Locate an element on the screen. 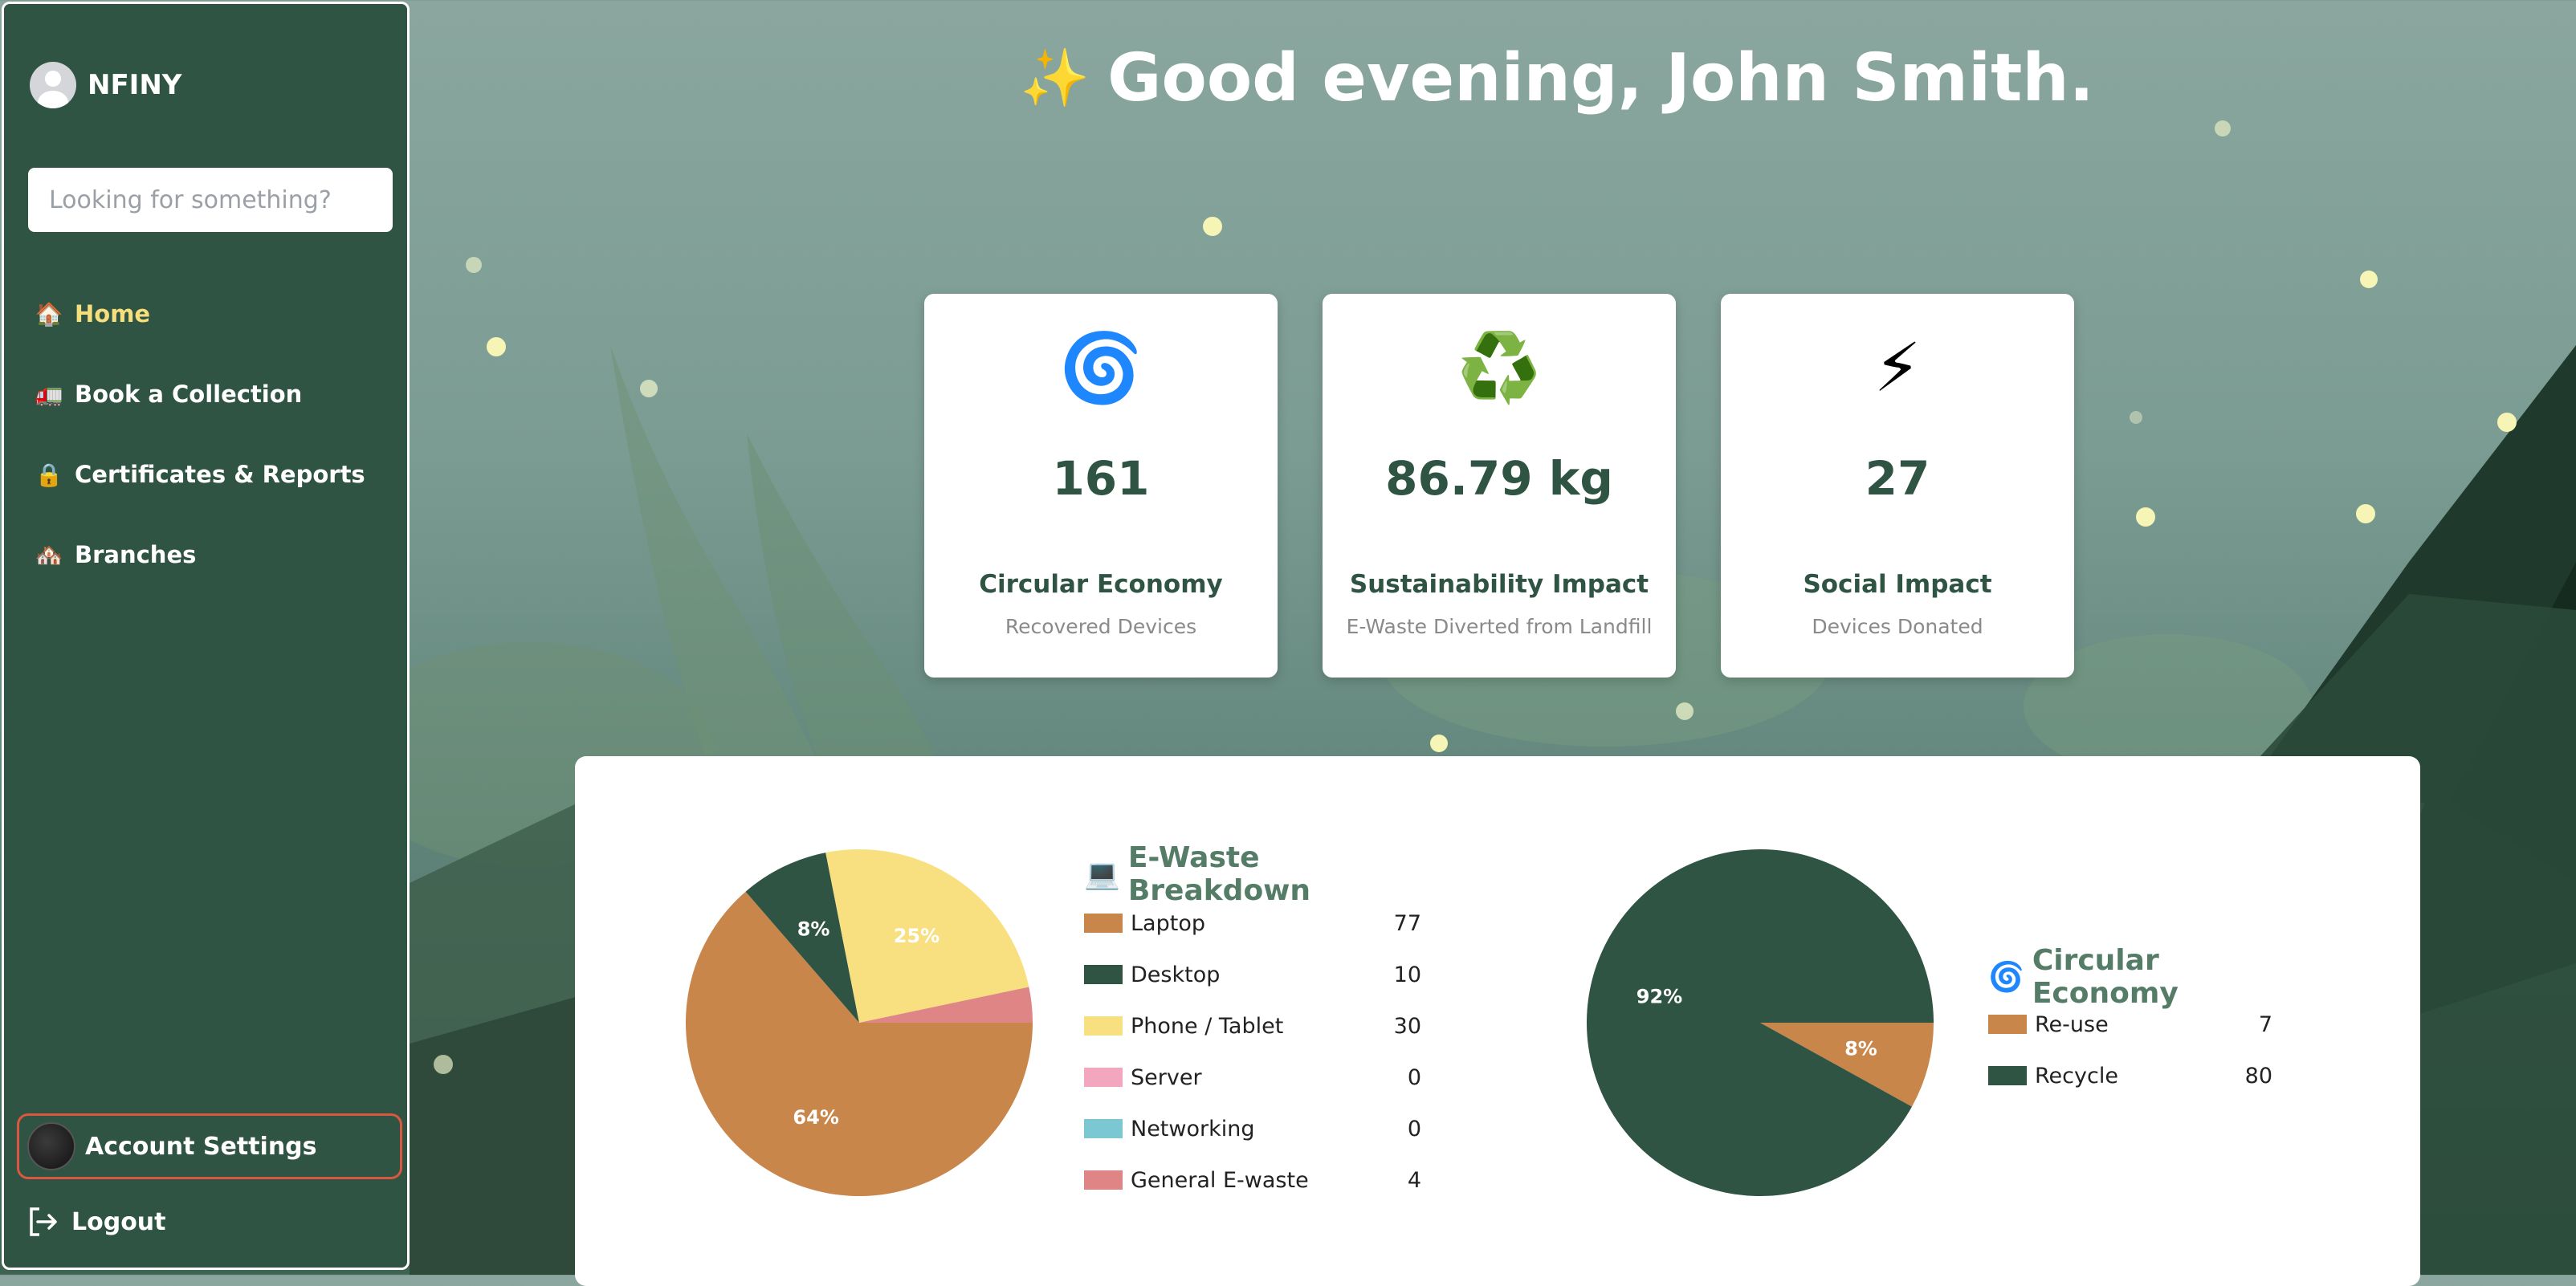 The image size is (2576, 1286). legend-label: Laptop is located at coordinates (1168, 923).